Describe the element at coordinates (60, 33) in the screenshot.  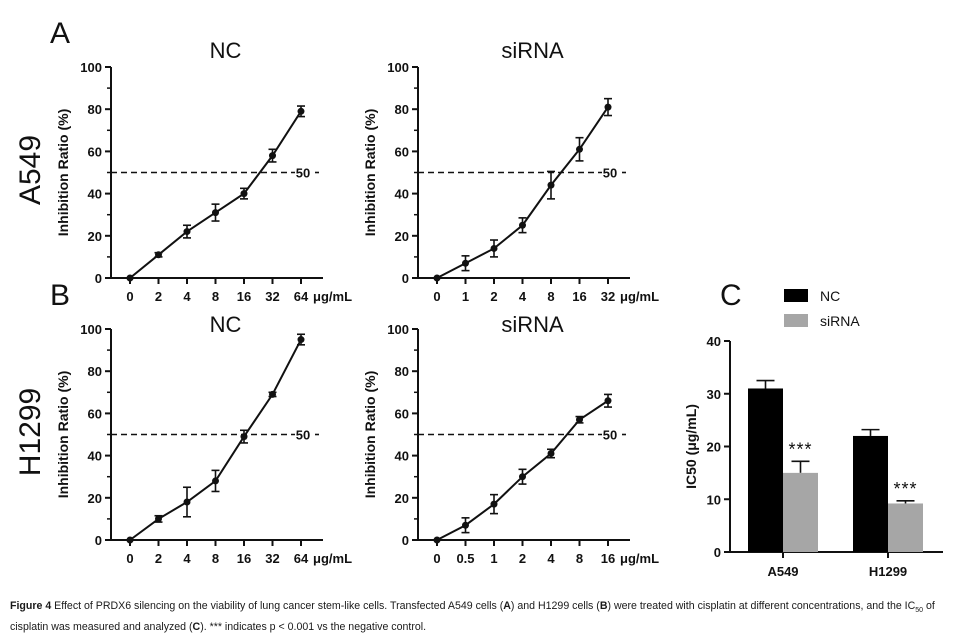
I see `panel-label-a: A` at that location.